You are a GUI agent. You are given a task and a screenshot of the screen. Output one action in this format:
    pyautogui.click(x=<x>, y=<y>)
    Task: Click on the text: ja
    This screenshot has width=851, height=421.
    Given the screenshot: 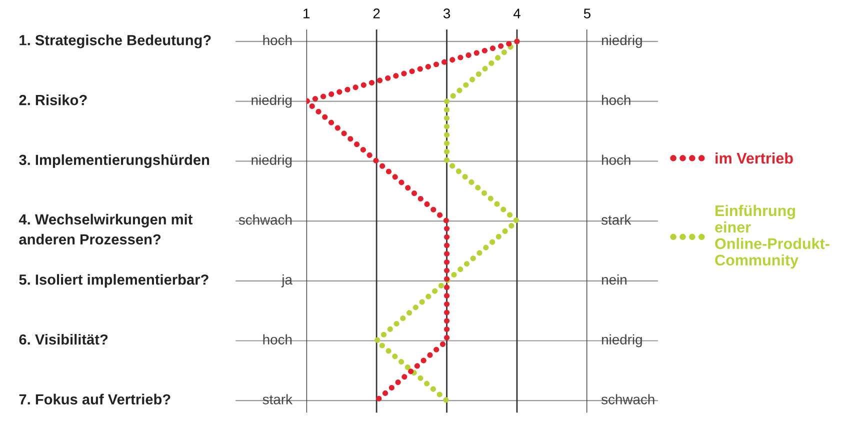 What is the action you would take?
    pyautogui.click(x=286, y=281)
    